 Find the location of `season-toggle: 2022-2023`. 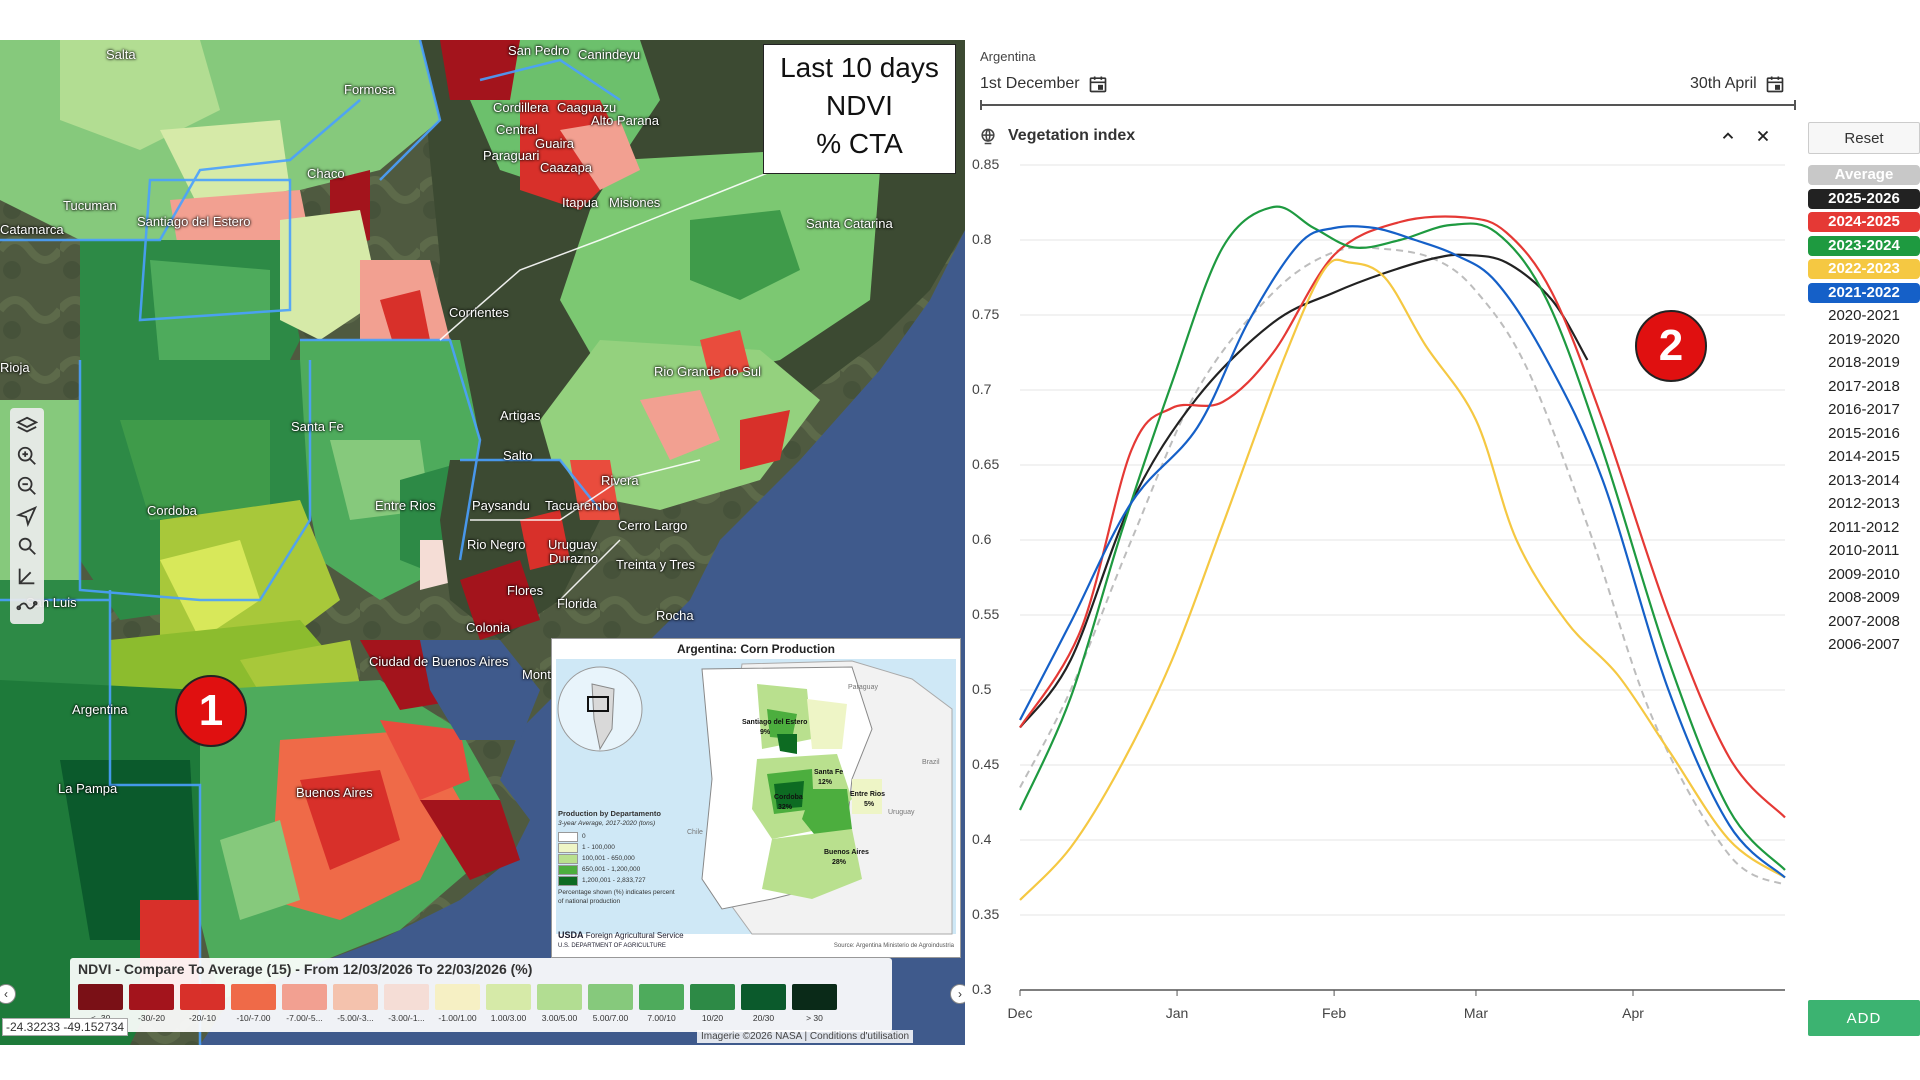

season-toggle: 2022-2023 is located at coordinates (1864, 269).